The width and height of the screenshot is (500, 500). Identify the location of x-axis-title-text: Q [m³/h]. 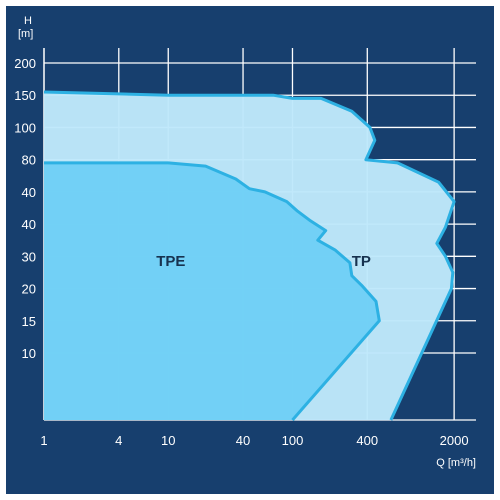
(456, 463).